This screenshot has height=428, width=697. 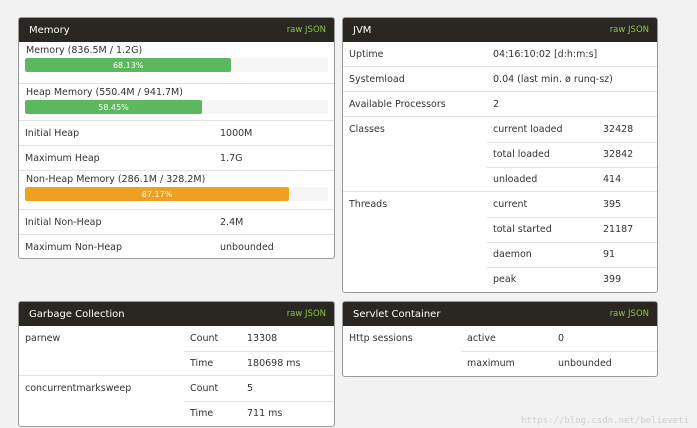 I want to click on gc-cms-time-row: Time 711 ms, so click(x=259, y=413).